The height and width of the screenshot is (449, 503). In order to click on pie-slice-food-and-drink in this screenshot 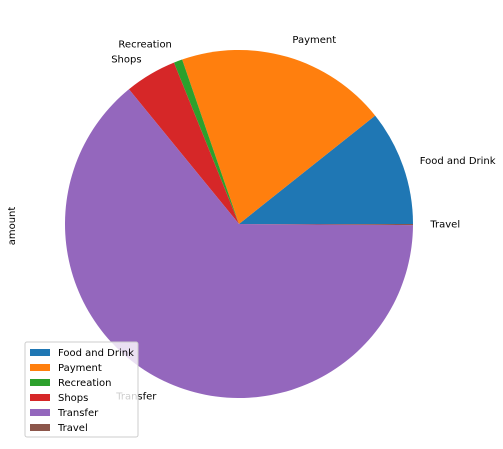, I will do `click(326, 169)`.